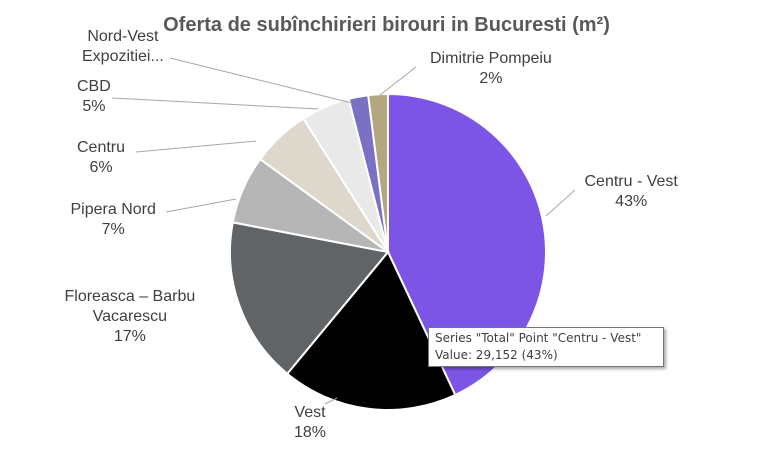  What do you see at coordinates (378, 172) in the screenshot?
I see `pie-slice-dimitrie-pompeiu` at bounding box center [378, 172].